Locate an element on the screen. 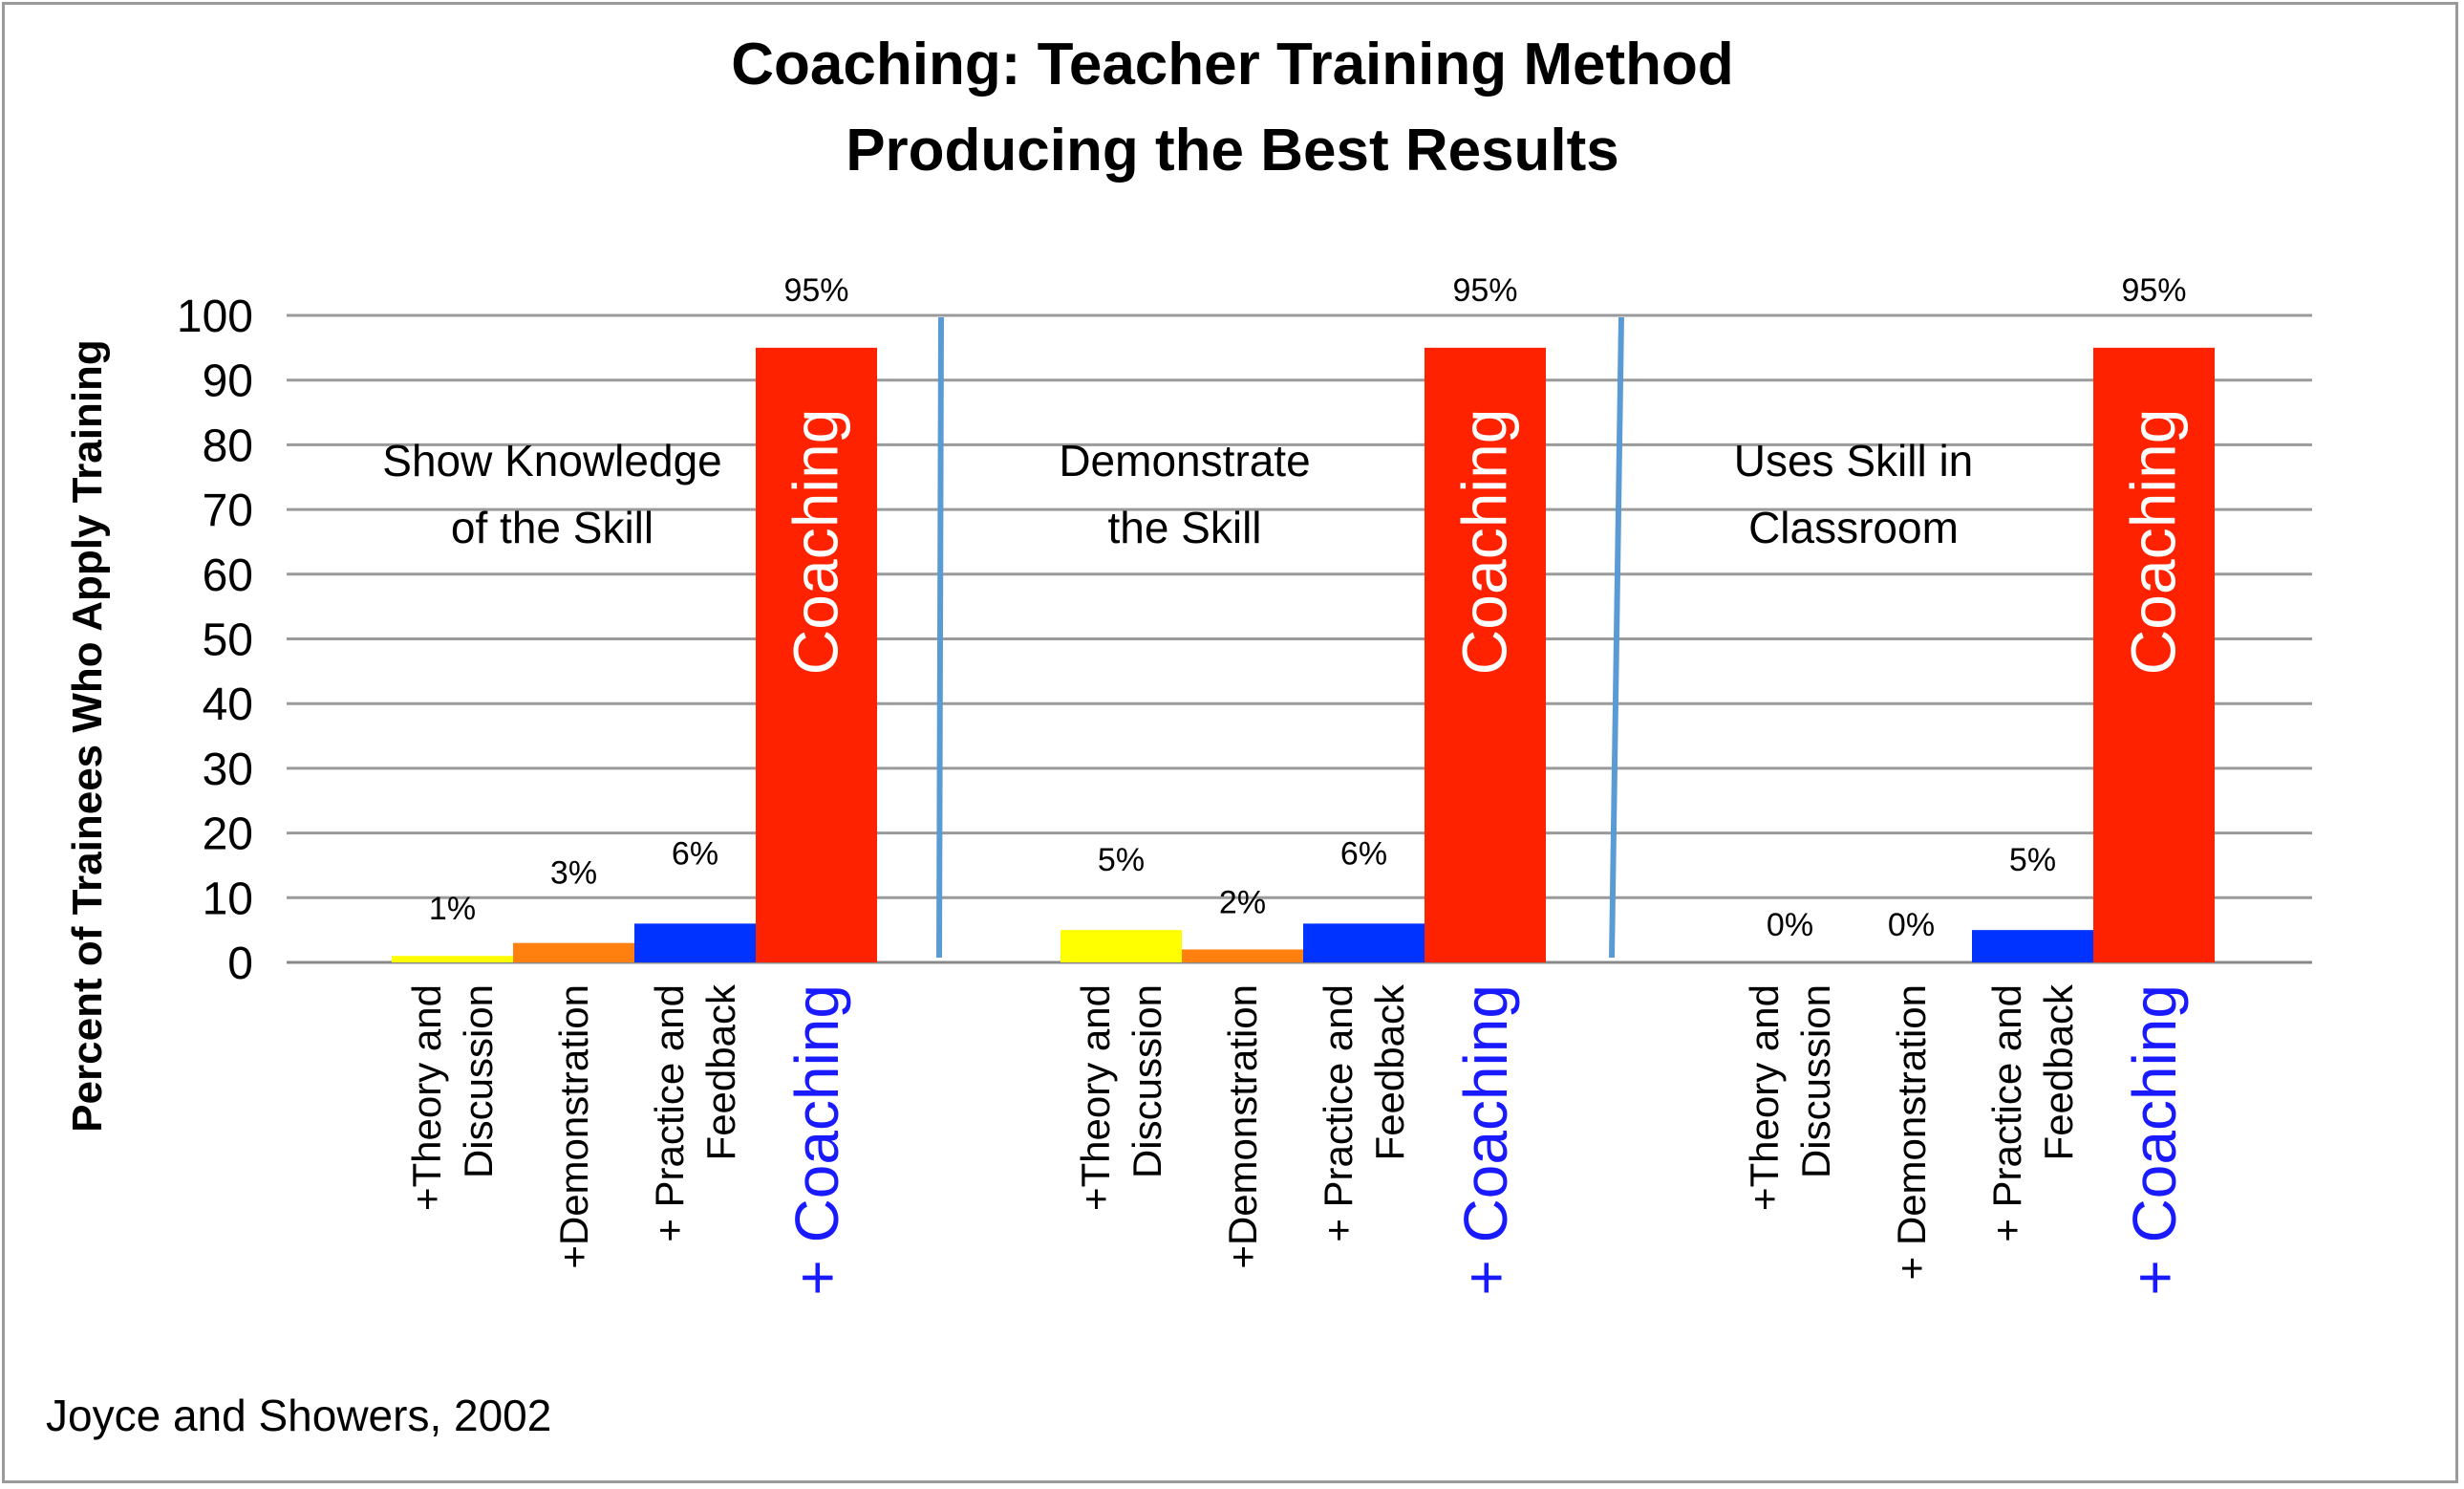 The width and height of the screenshot is (2464, 1489). group-label: of the Skill is located at coordinates (552, 527).